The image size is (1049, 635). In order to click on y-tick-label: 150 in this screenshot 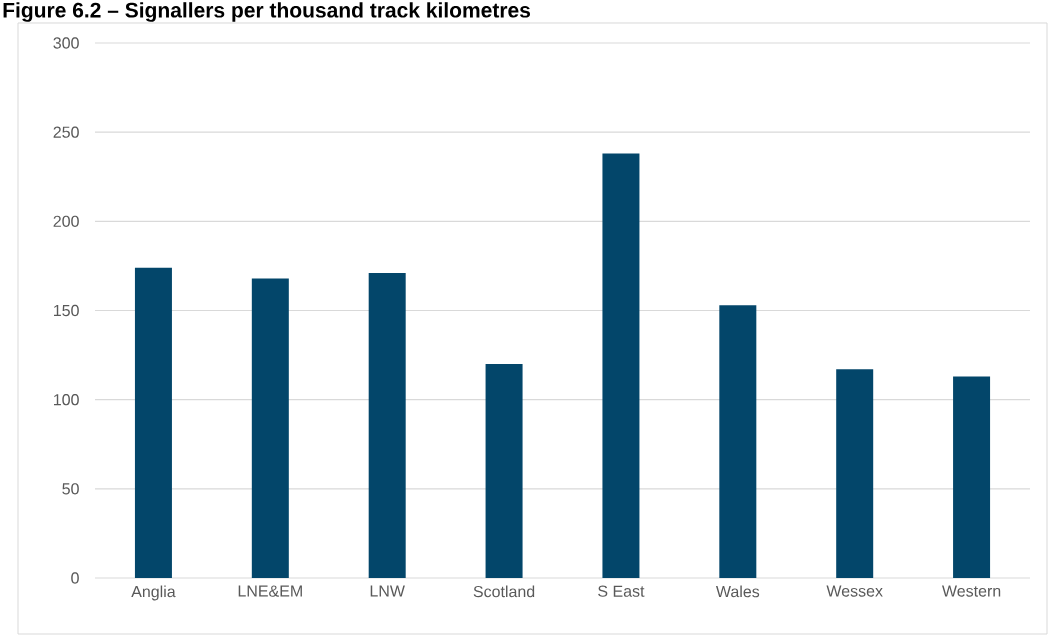, I will do `click(66, 310)`.